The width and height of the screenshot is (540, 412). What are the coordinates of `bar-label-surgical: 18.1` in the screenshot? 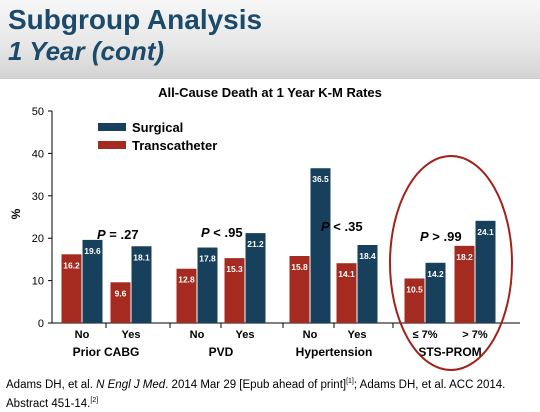 It's located at (141, 257).